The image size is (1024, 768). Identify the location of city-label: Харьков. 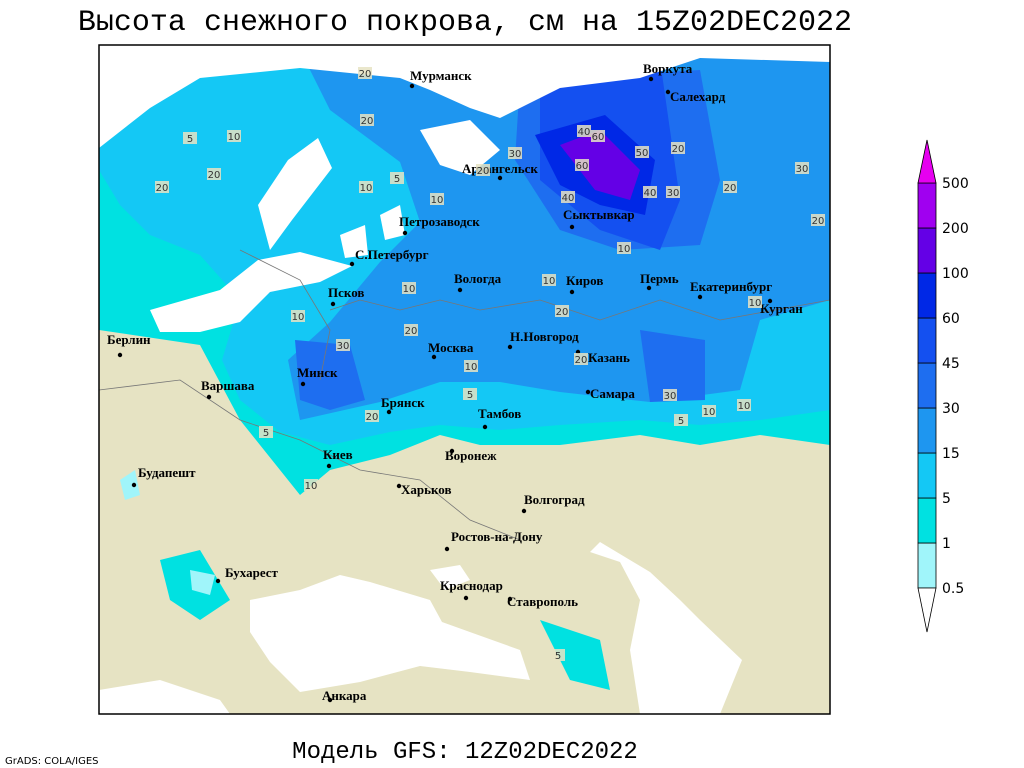
(426, 489).